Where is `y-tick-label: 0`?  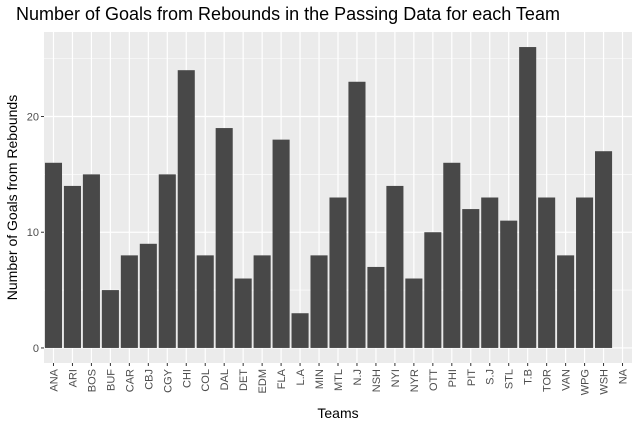
y-tick-label: 0 is located at coordinates (36, 349).